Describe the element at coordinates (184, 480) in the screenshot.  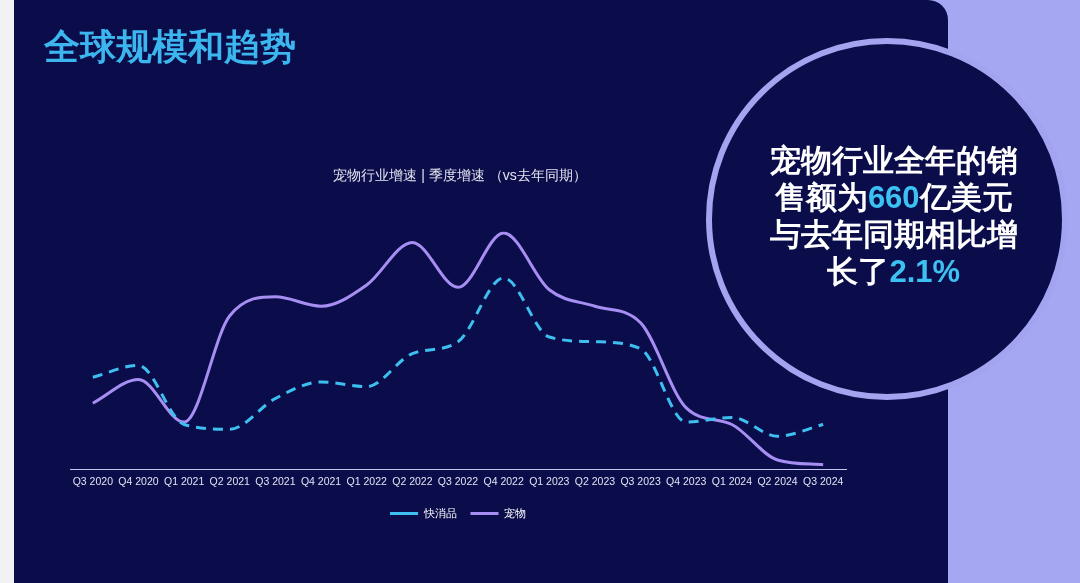
I see `x-tick-label: Q1 2021` at that location.